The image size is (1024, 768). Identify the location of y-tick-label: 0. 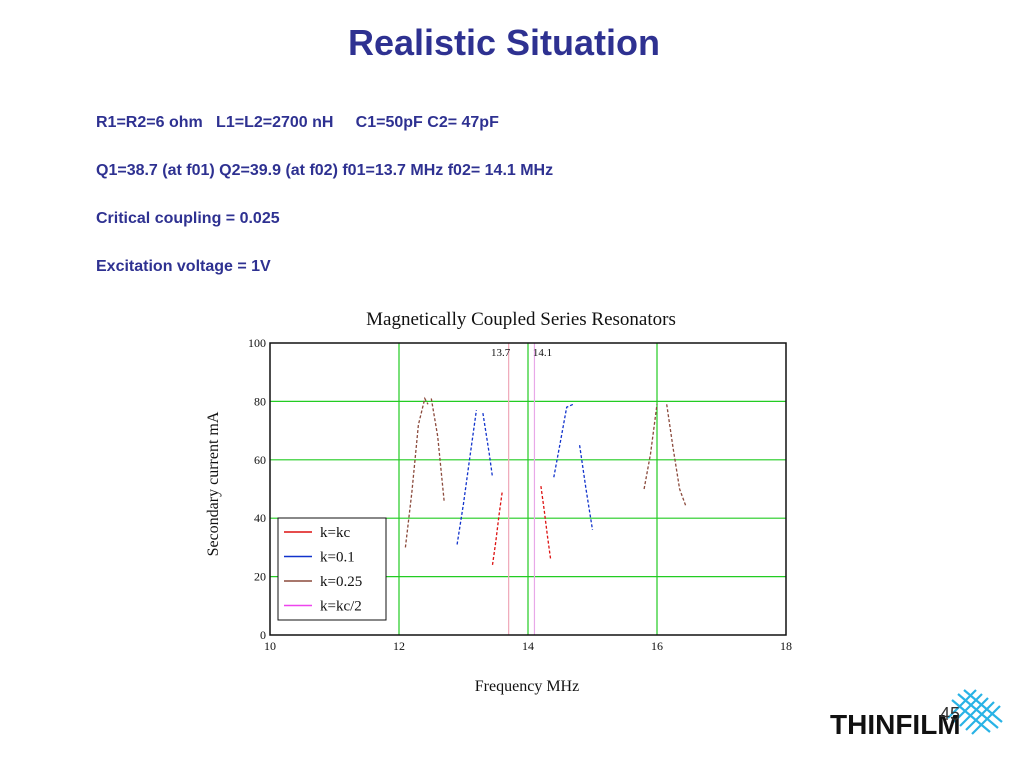
(263, 635).